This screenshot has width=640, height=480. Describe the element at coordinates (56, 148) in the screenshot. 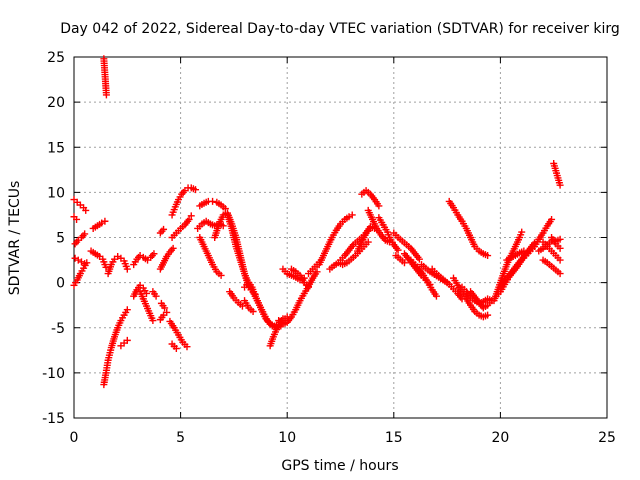

I see `y-tick-label: 15` at that location.